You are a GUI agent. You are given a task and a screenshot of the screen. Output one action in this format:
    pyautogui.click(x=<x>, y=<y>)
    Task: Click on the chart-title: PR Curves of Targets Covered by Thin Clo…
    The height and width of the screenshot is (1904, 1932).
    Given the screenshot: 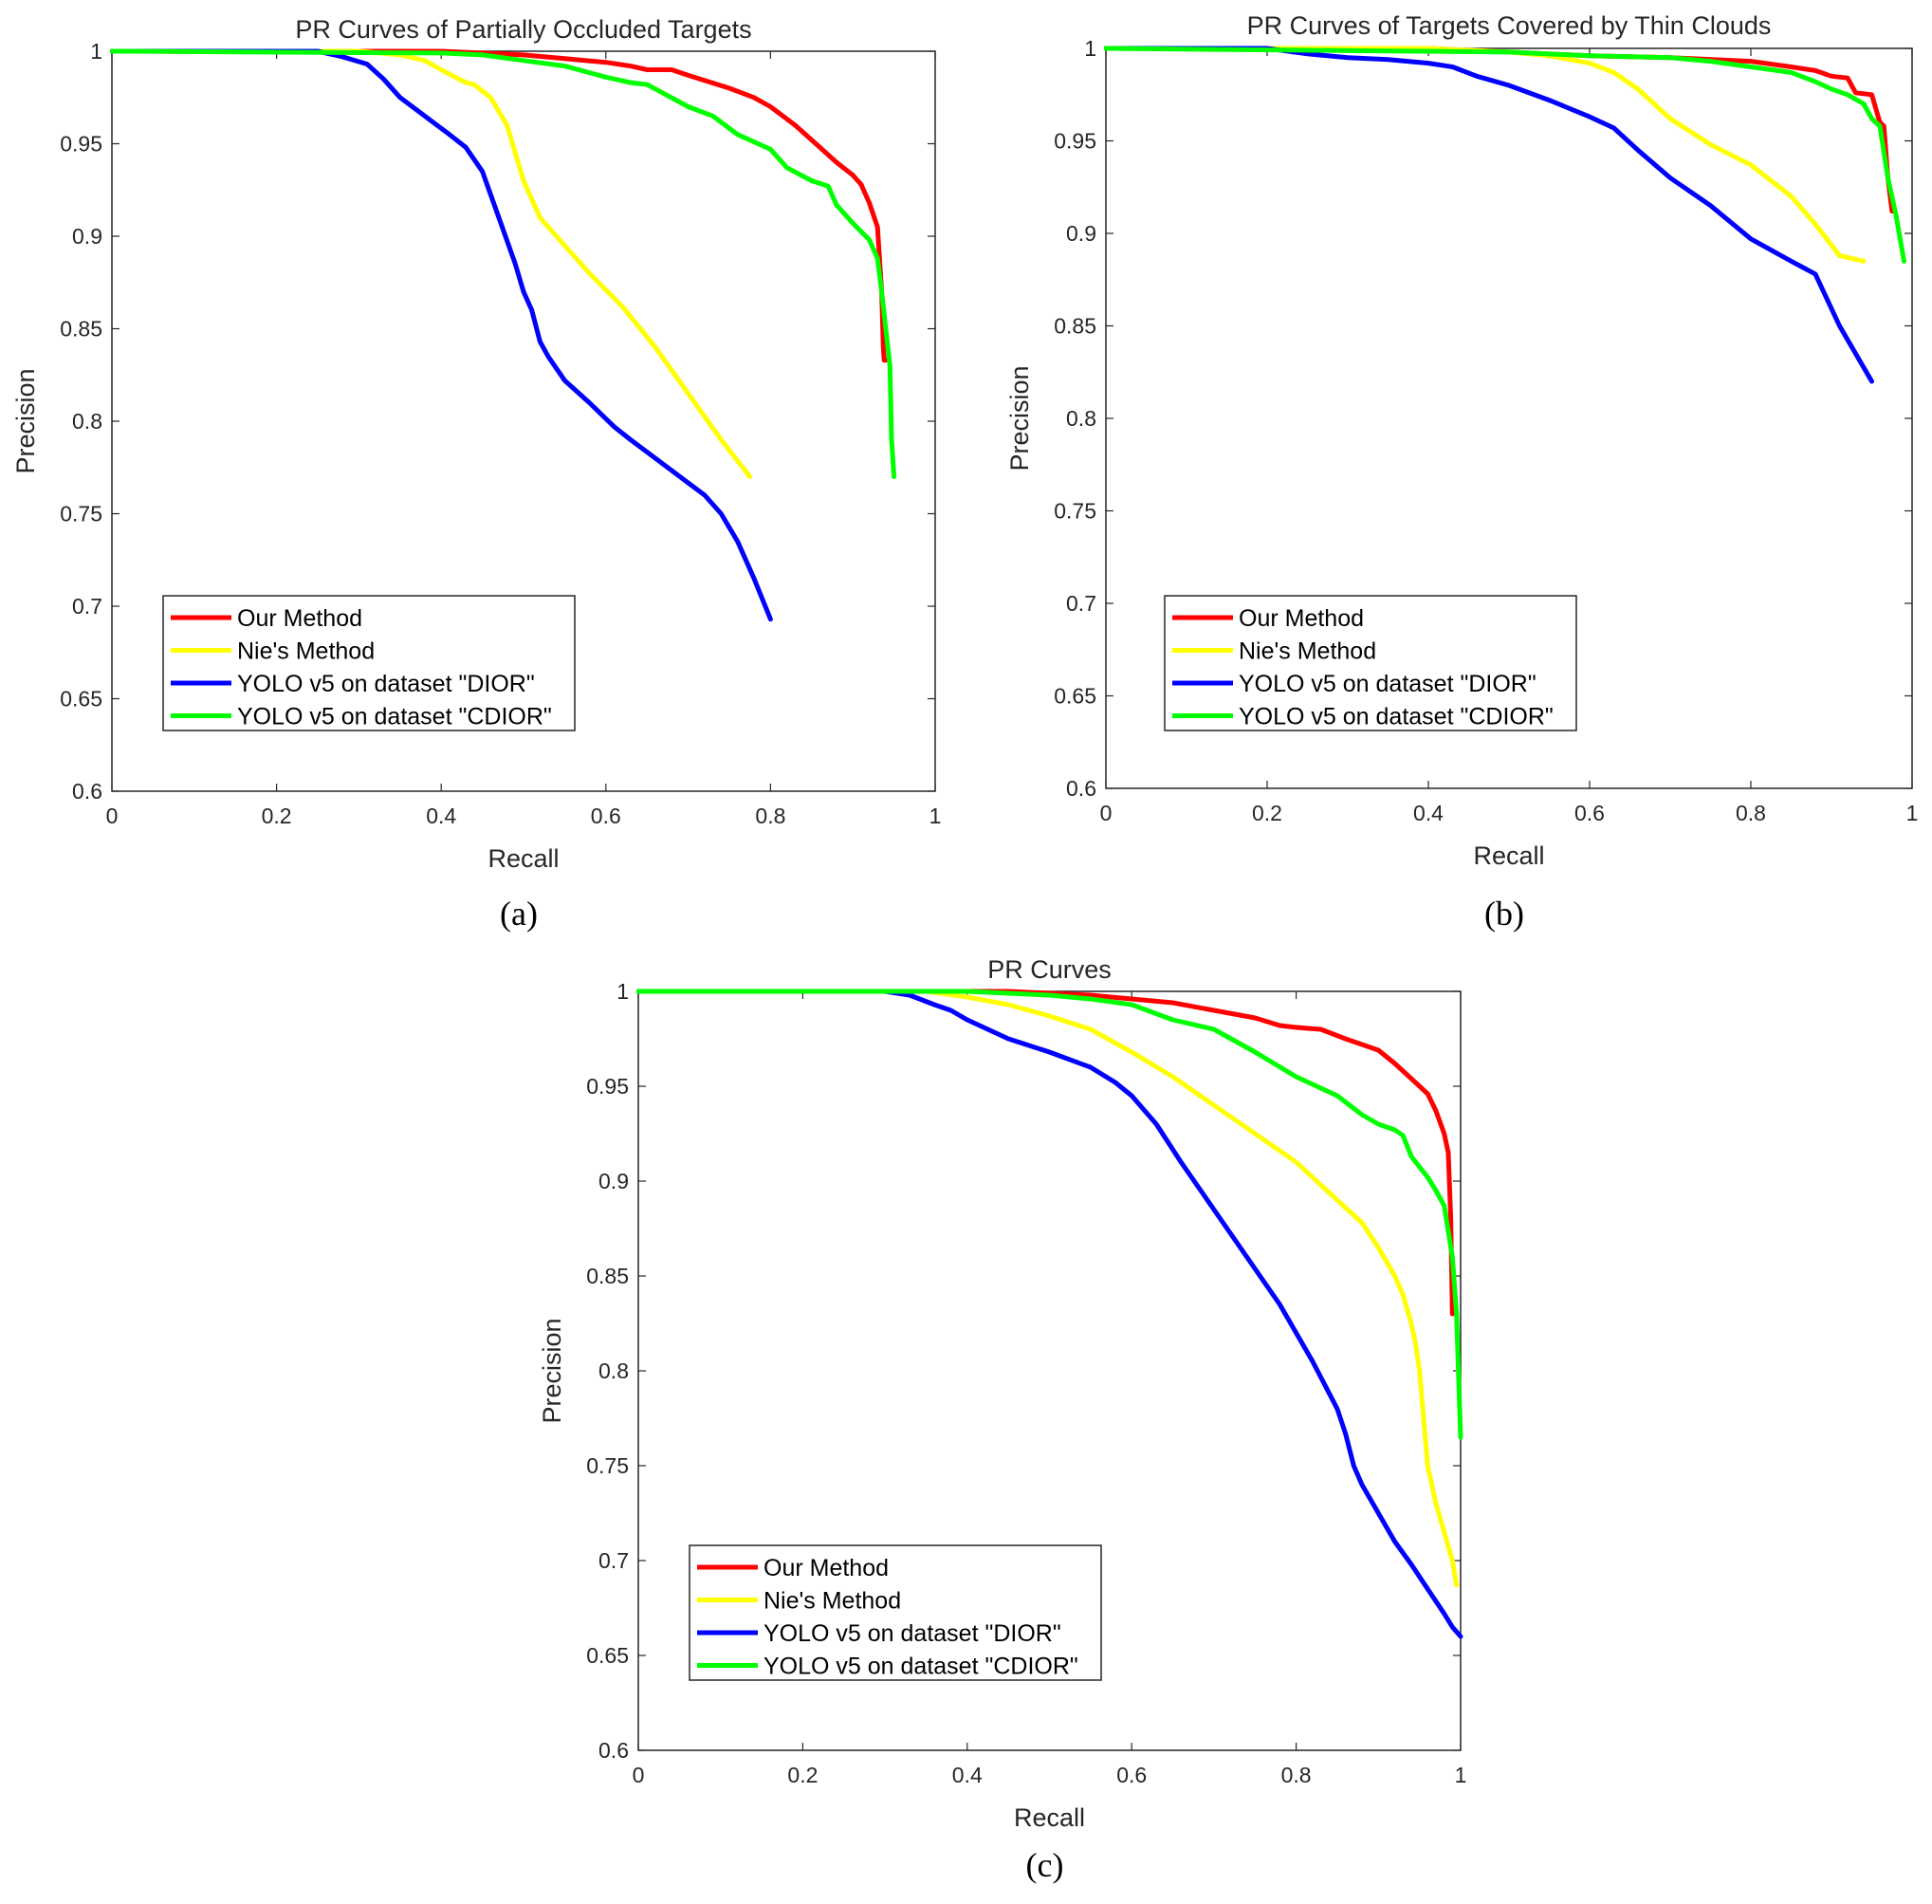 What is the action you would take?
    pyautogui.click(x=1509, y=25)
    